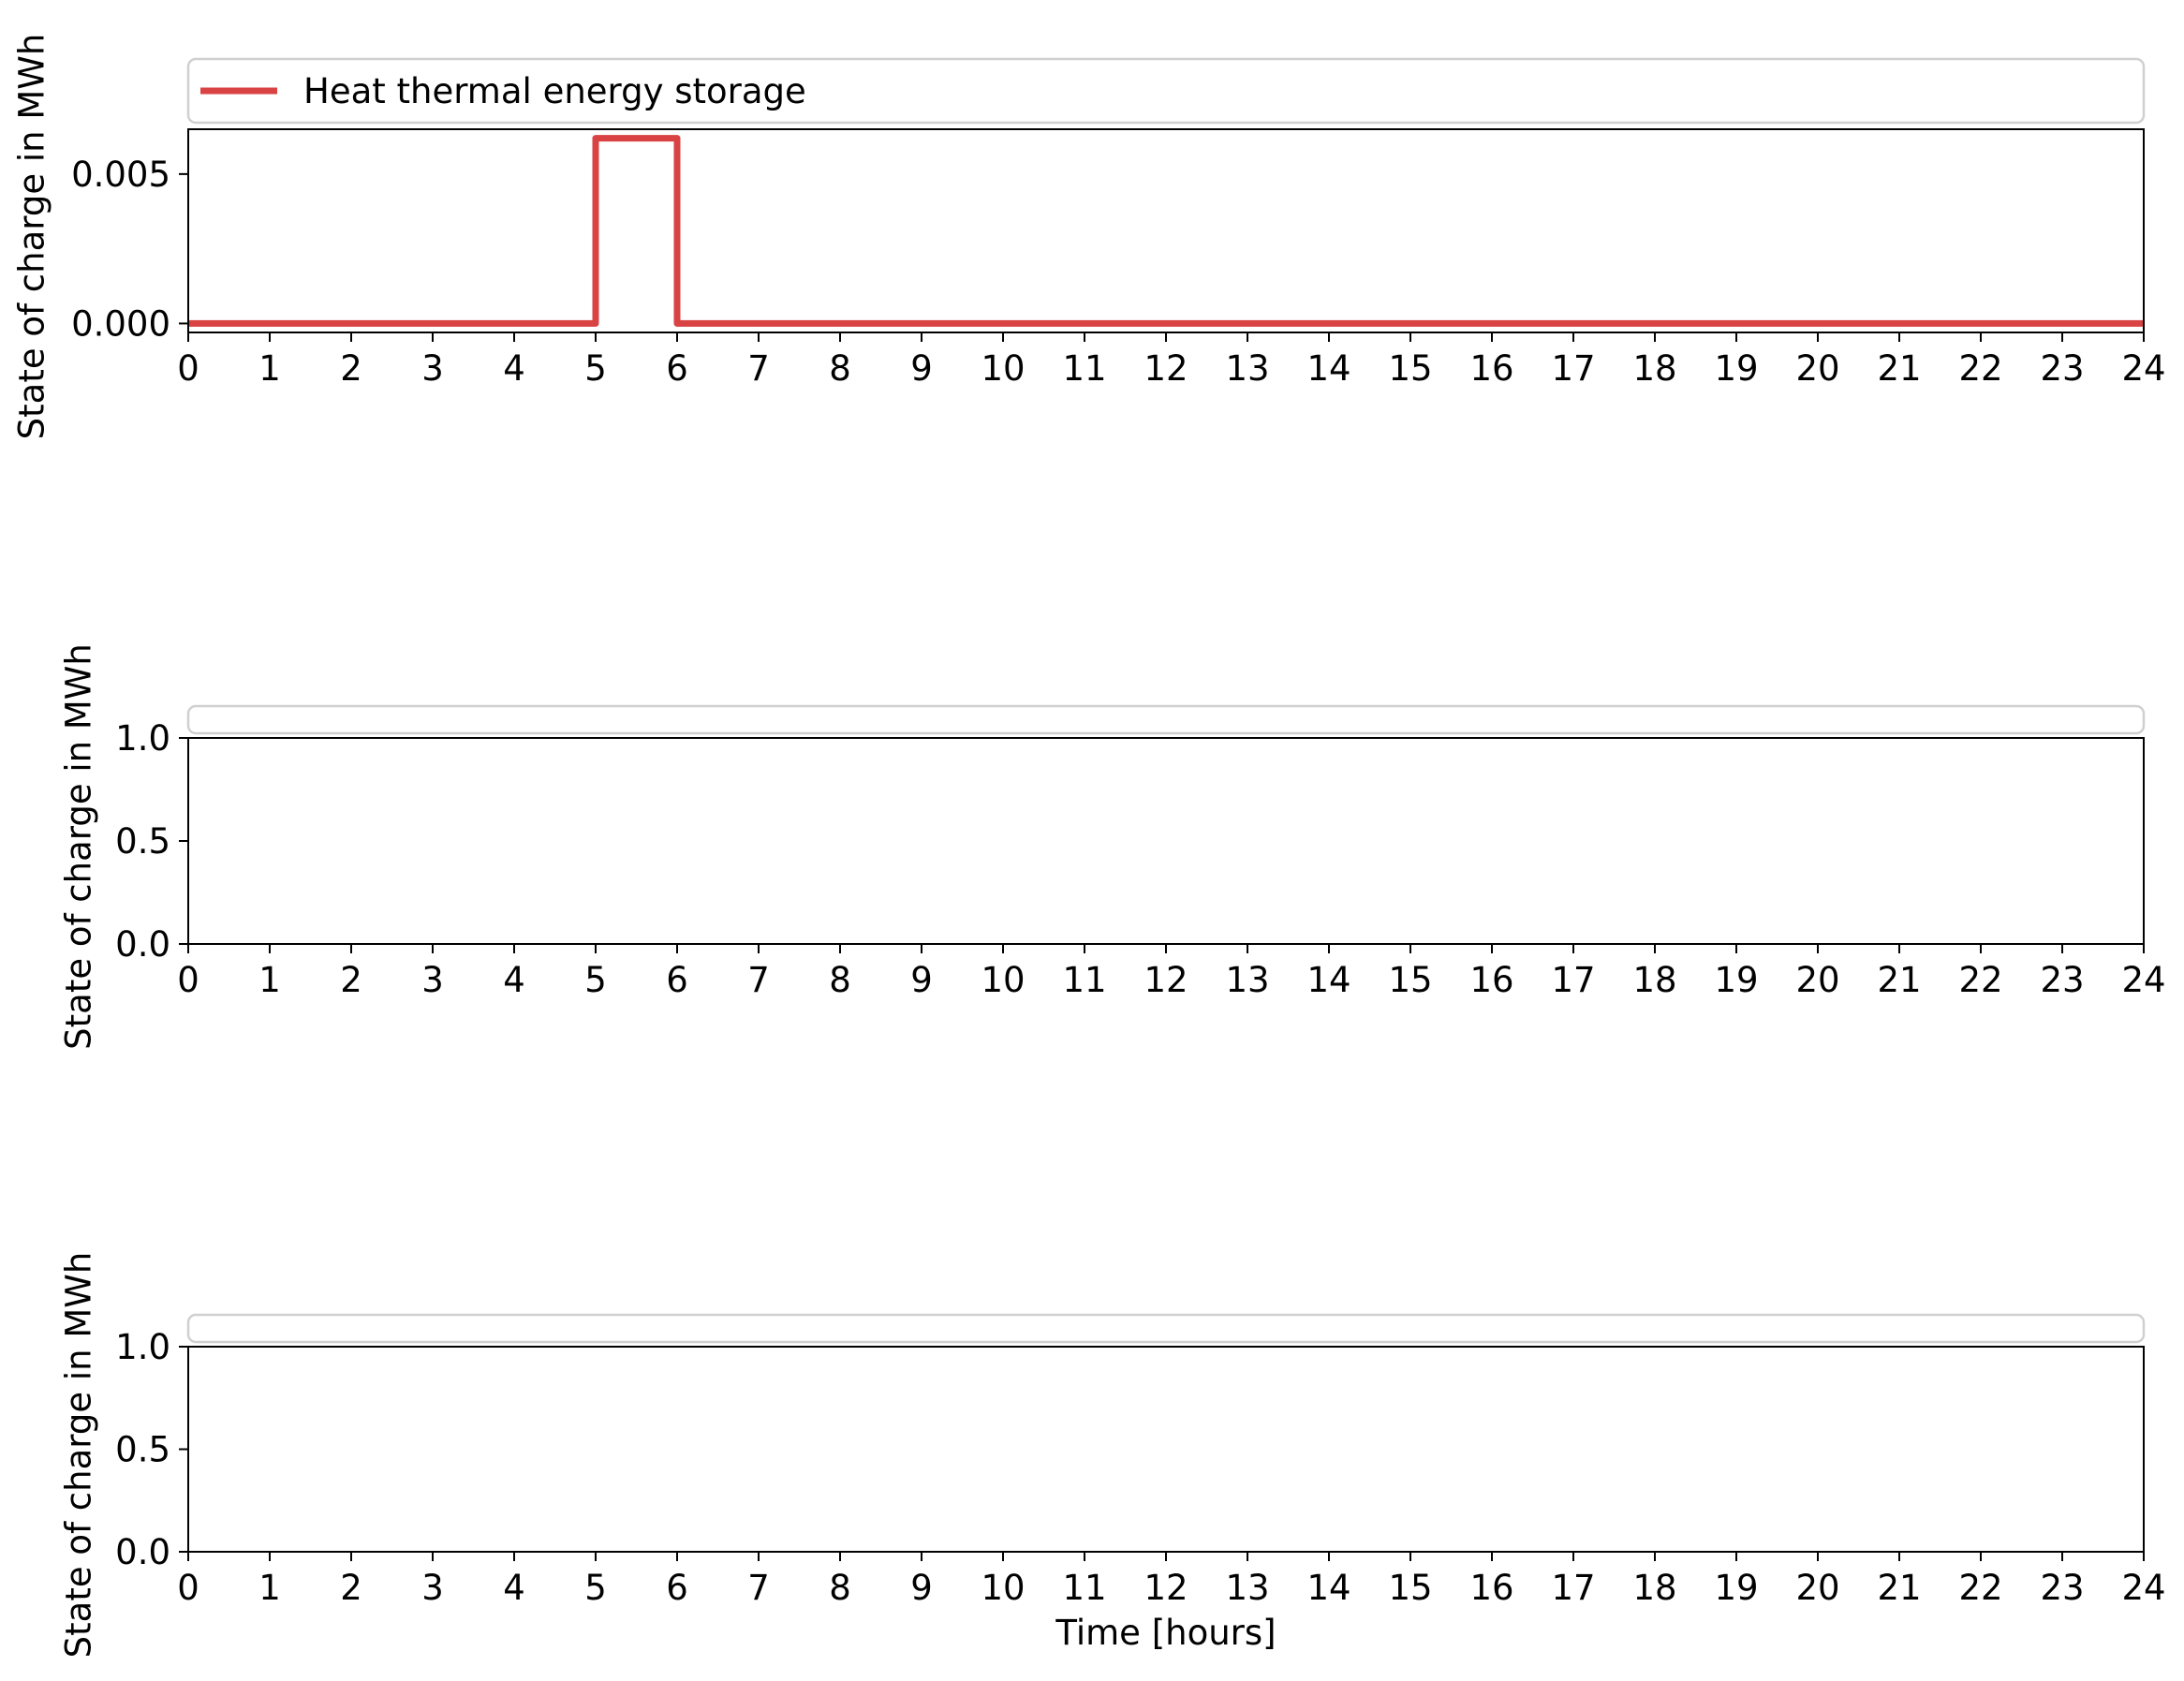  I want to click on y-tick-label: 0.005, so click(120, 175).